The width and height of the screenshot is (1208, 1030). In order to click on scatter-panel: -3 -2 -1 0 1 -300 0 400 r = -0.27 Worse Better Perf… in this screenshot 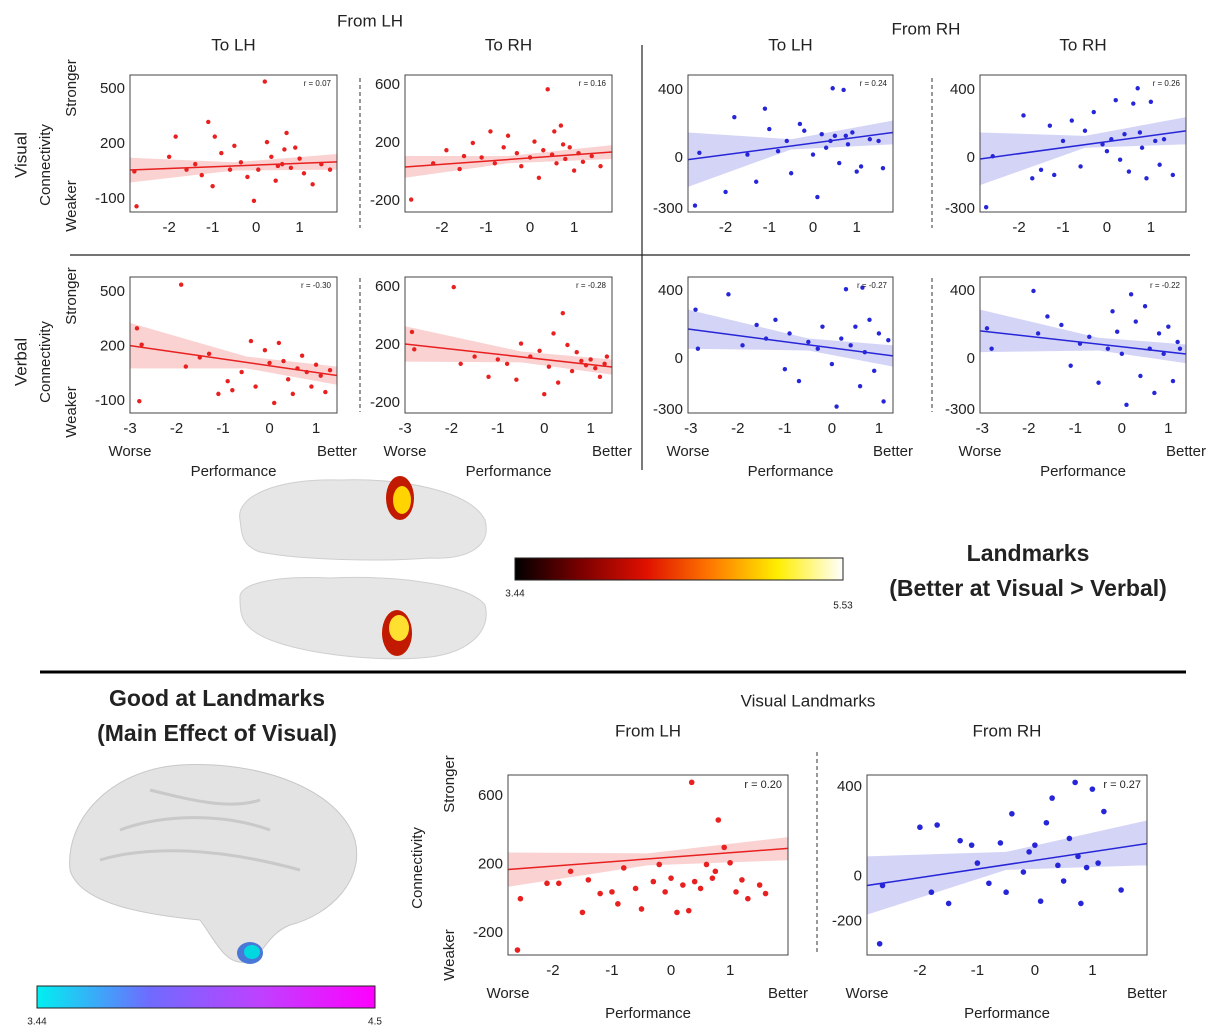, I will do `click(783, 378)`.